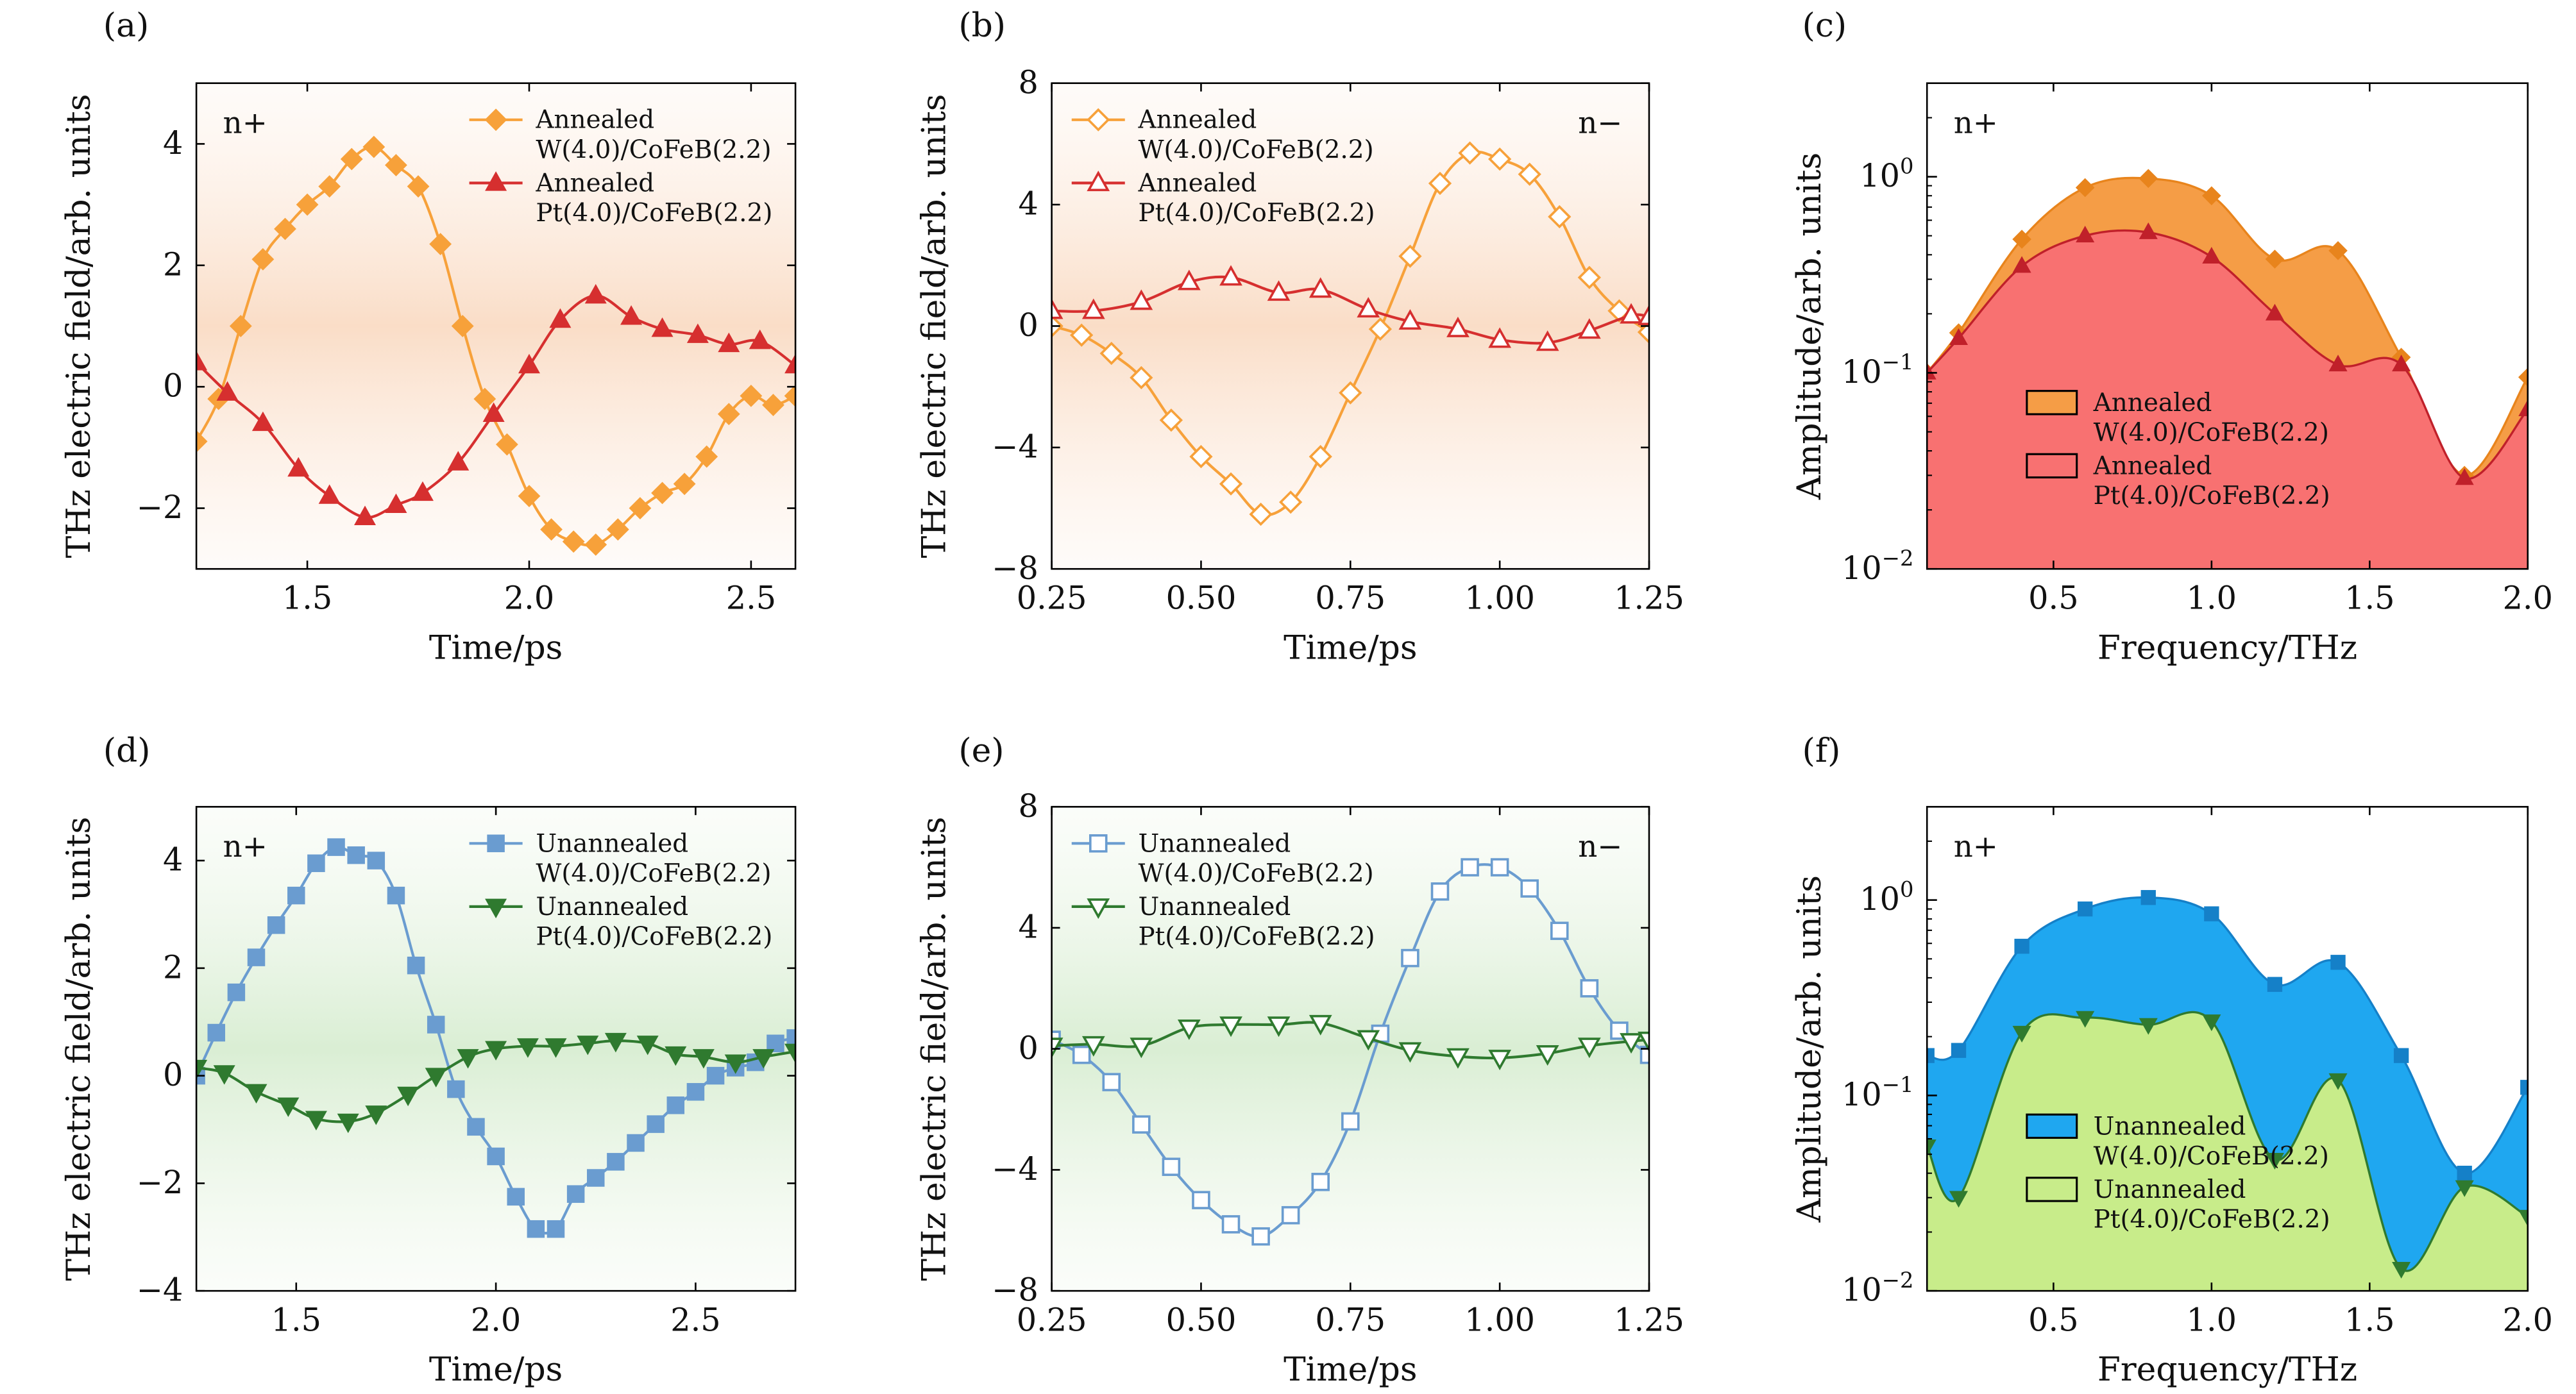 The width and height of the screenshot is (2576, 1394). What do you see at coordinates (1015, 1290) in the screenshot?
I see `y-tick-label: −8` at bounding box center [1015, 1290].